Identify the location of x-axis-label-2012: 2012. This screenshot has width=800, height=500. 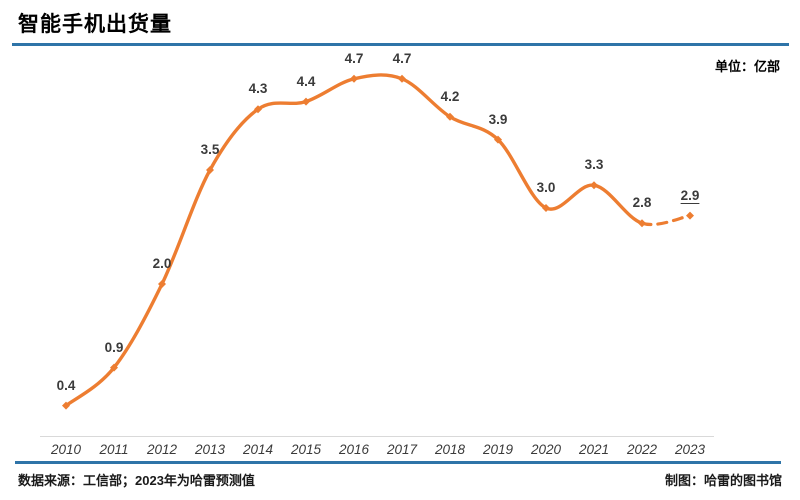
(162, 449).